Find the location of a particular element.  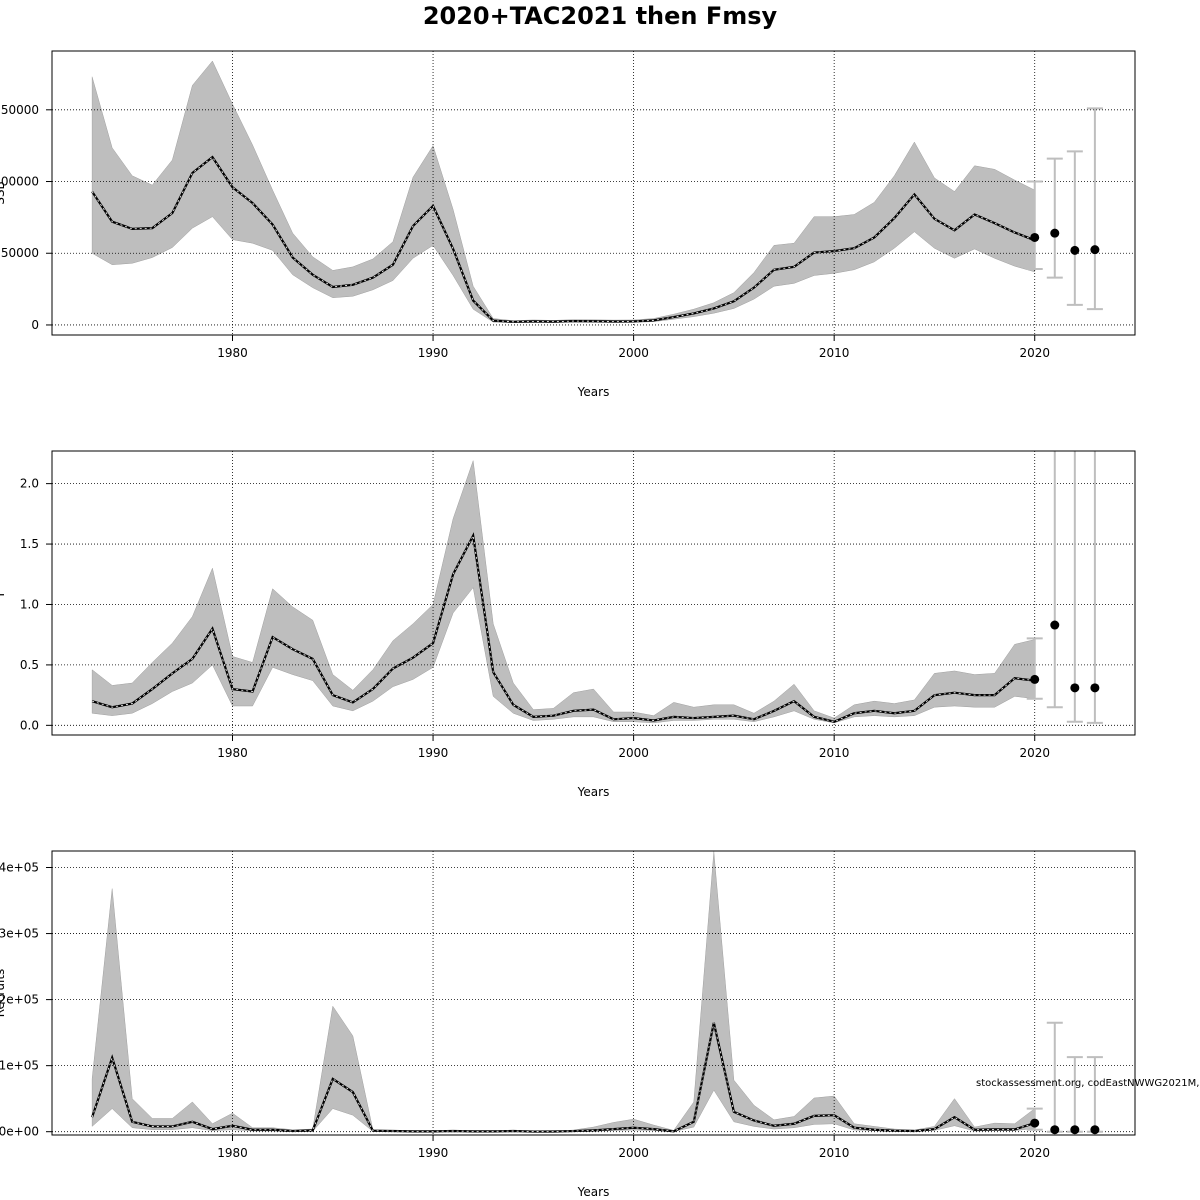

y-tick-label: 0.5 is located at coordinates (29, 665).